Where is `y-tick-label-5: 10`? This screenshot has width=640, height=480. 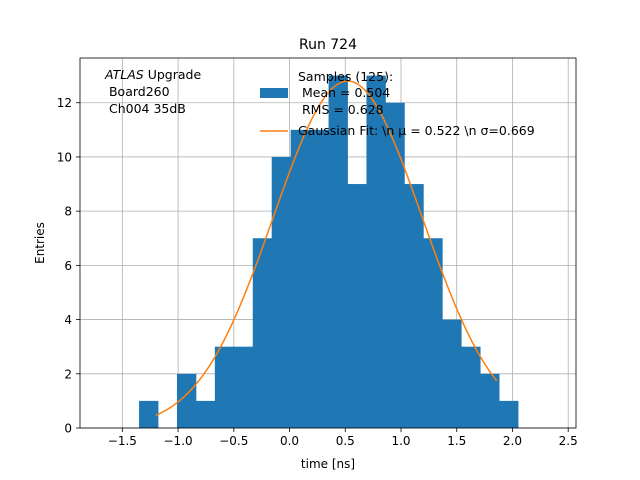
y-tick-label-5: 10 is located at coordinates (64, 157).